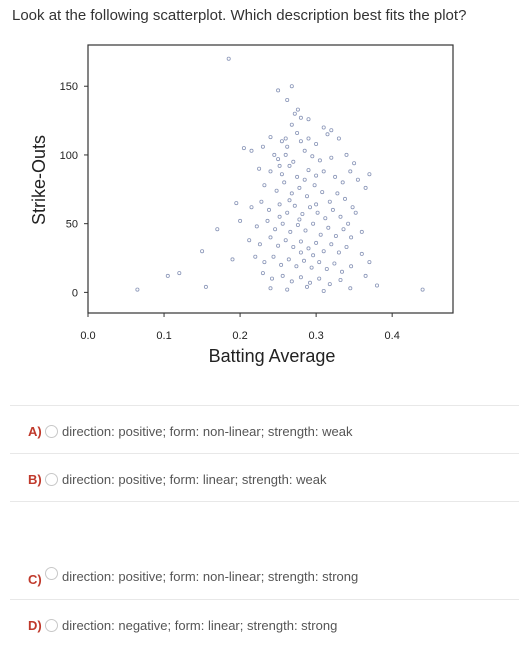  Describe the element at coordinates (35, 431) in the screenshot. I see `option-a-letter: A)` at that location.